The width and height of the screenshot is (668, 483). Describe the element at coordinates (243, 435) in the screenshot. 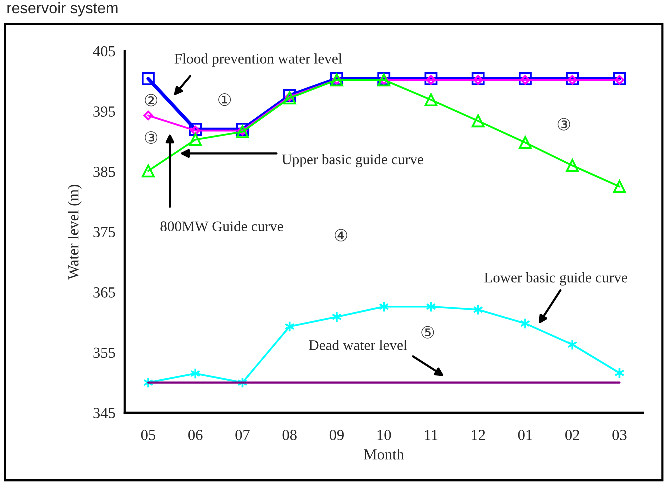

I see `x-tick-label: 07` at that location.